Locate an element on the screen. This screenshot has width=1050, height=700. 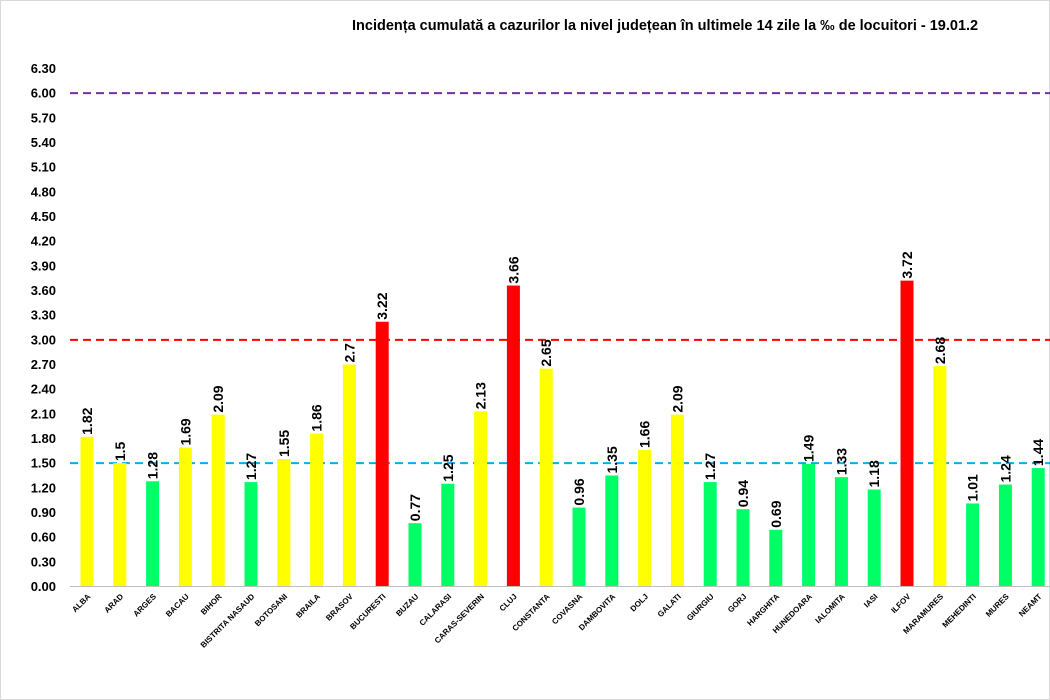
bar-gorj is located at coordinates (743, 548).